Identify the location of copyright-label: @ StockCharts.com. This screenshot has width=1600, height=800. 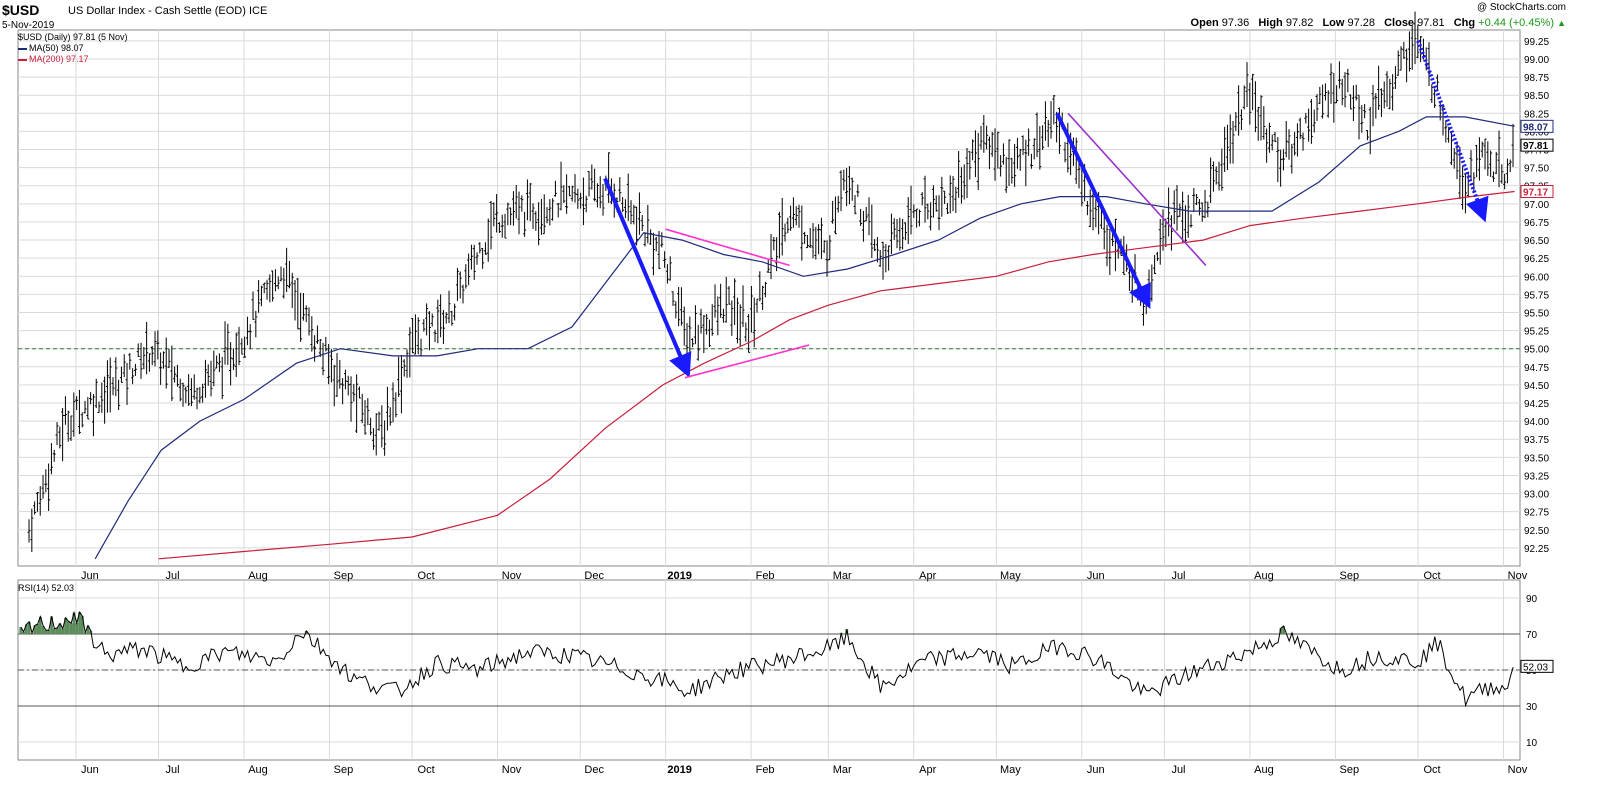
(1521, 7).